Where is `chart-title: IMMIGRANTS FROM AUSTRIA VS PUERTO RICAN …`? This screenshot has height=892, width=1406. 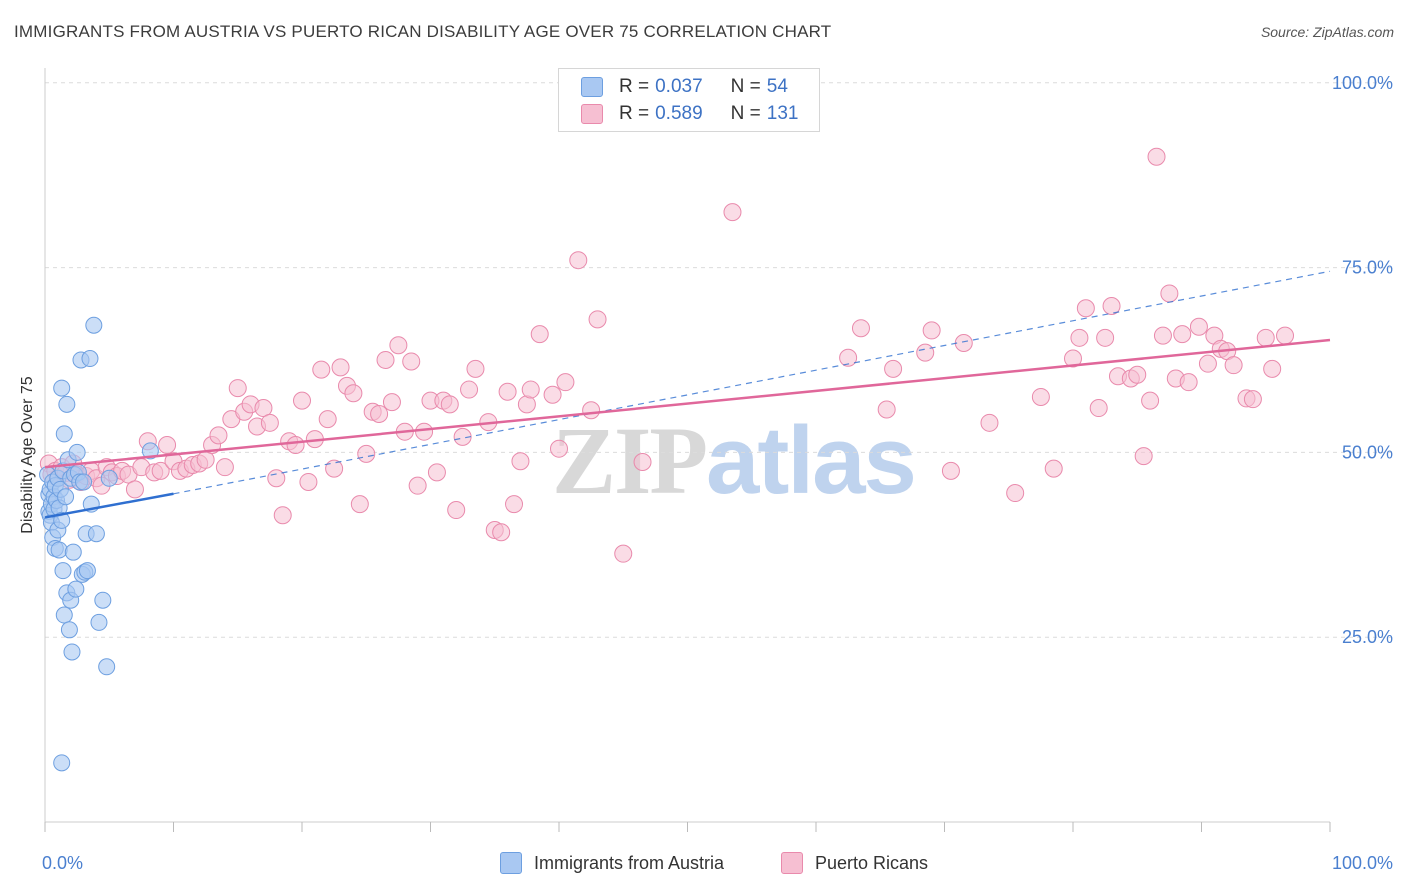 chart-title: IMMIGRANTS FROM AUSTRIA VS PUERTO RICAN … is located at coordinates (423, 31).